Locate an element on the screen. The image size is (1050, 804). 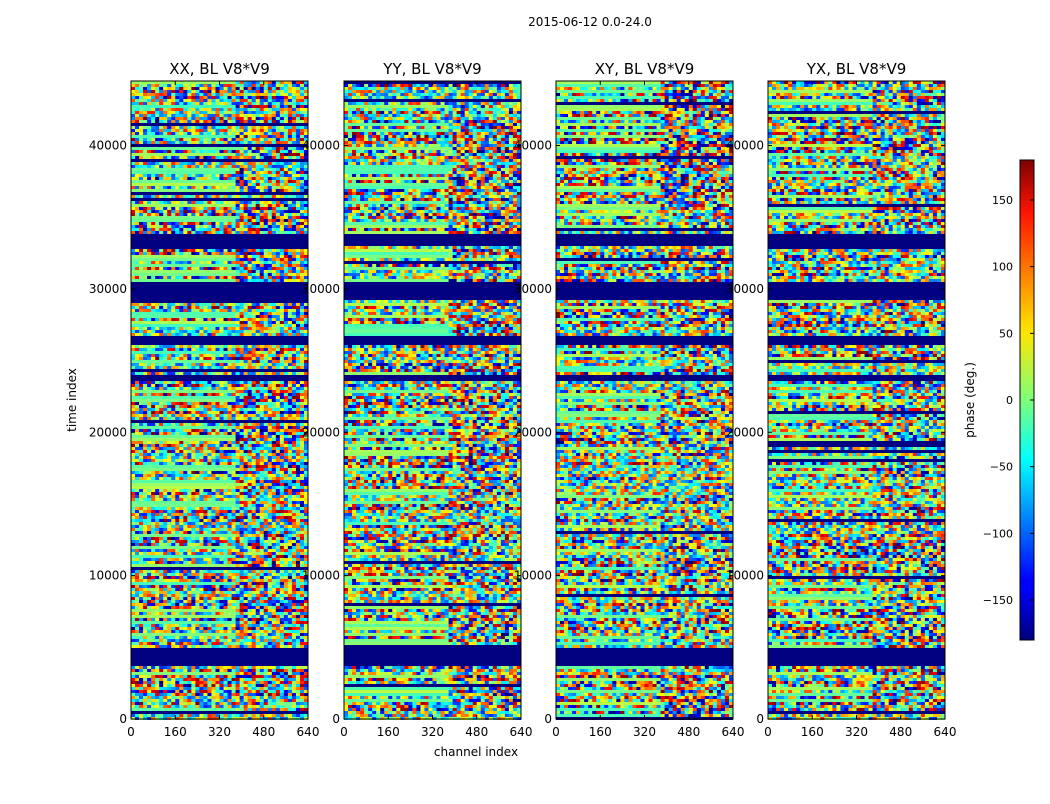
colorbar-tick-label: −150 is located at coordinates (998, 600).